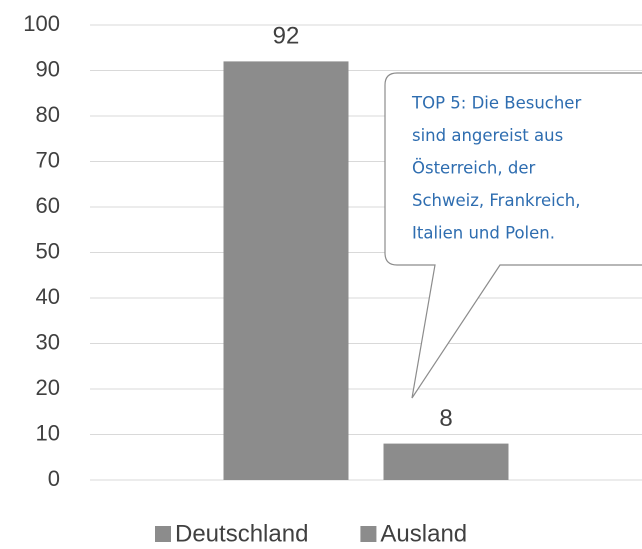 The width and height of the screenshot is (642, 549). I want to click on bar, so click(446, 461).